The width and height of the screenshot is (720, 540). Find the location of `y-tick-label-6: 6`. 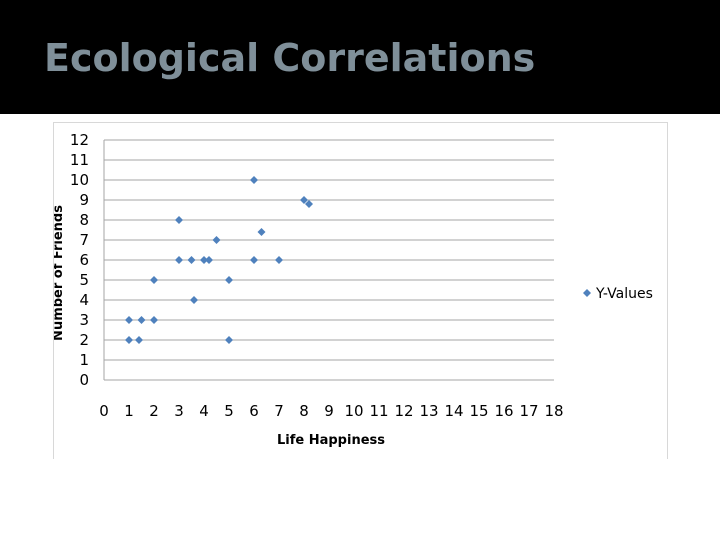

y-tick-label-6: 6 is located at coordinates (84, 260).